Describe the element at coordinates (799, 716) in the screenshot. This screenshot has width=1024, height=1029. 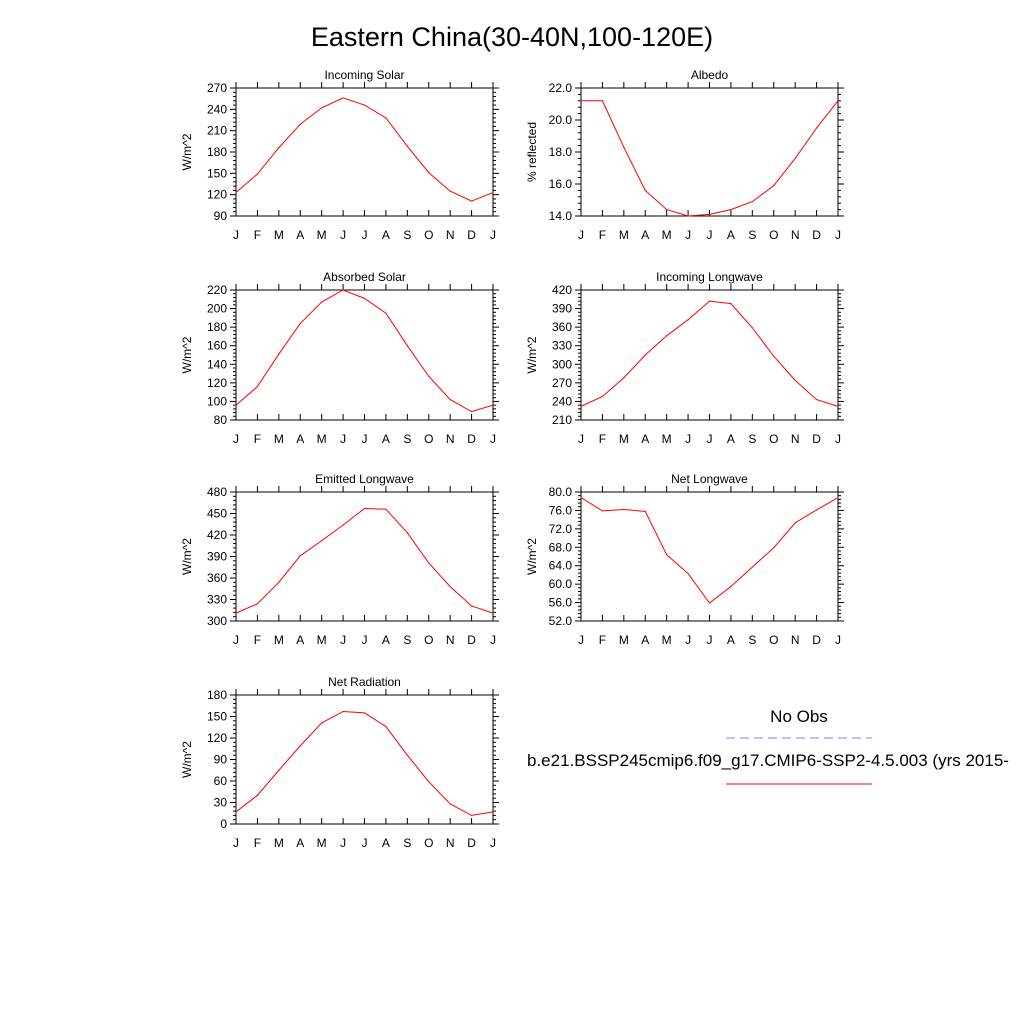
I see `legend-obs-label: No Obs` at that location.